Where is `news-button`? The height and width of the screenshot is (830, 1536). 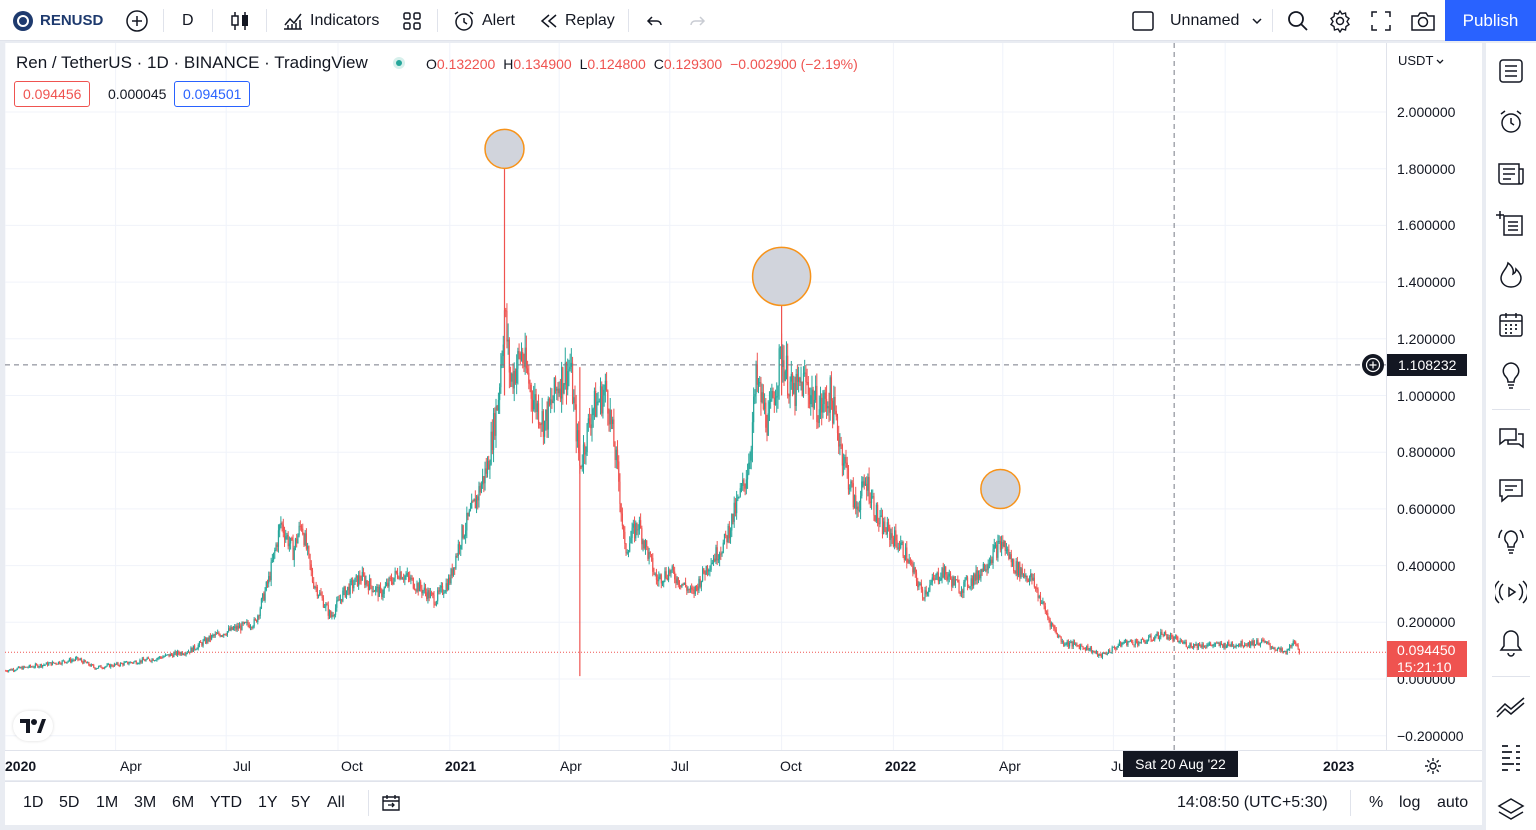
news-button is located at coordinates (1511, 174).